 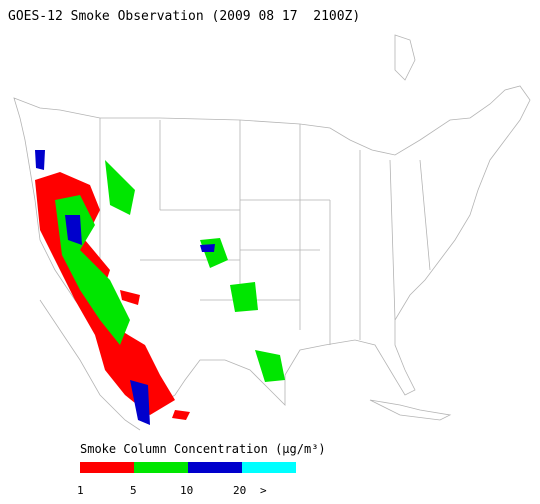 What do you see at coordinates (80, 490) in the screenshot?
I see `colorbar-tick-label: 1` at bounding box center [80, 490].